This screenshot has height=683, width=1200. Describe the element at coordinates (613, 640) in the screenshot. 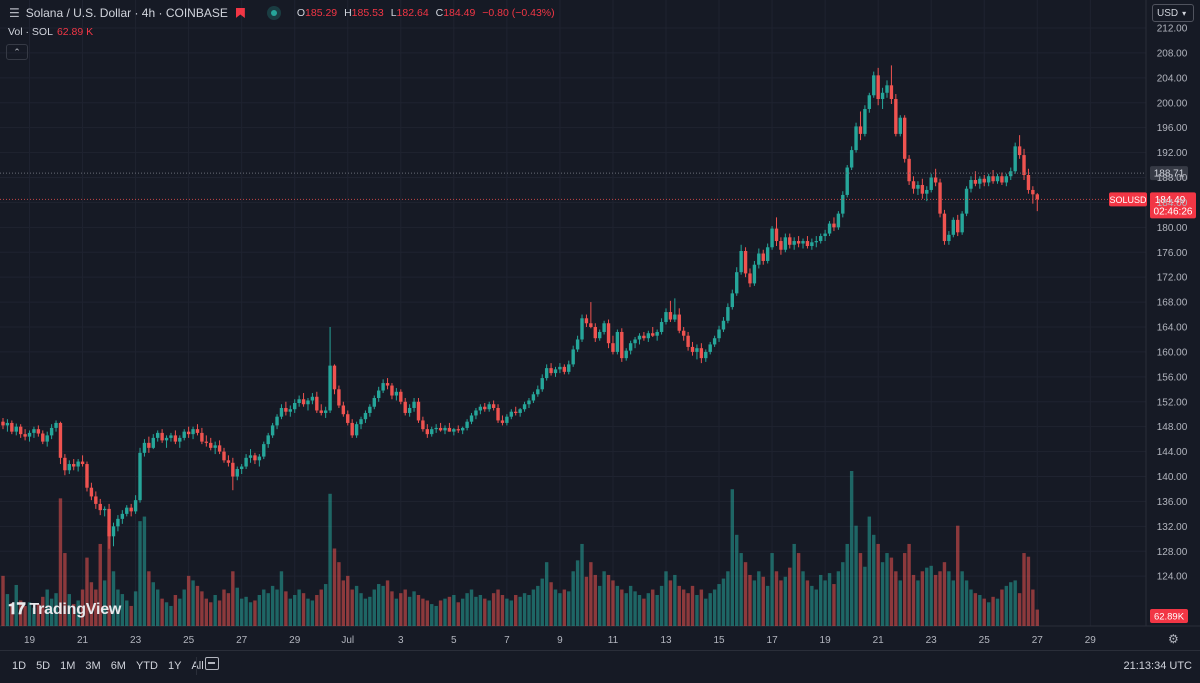

I see `x-tick-label: 11` at that location.